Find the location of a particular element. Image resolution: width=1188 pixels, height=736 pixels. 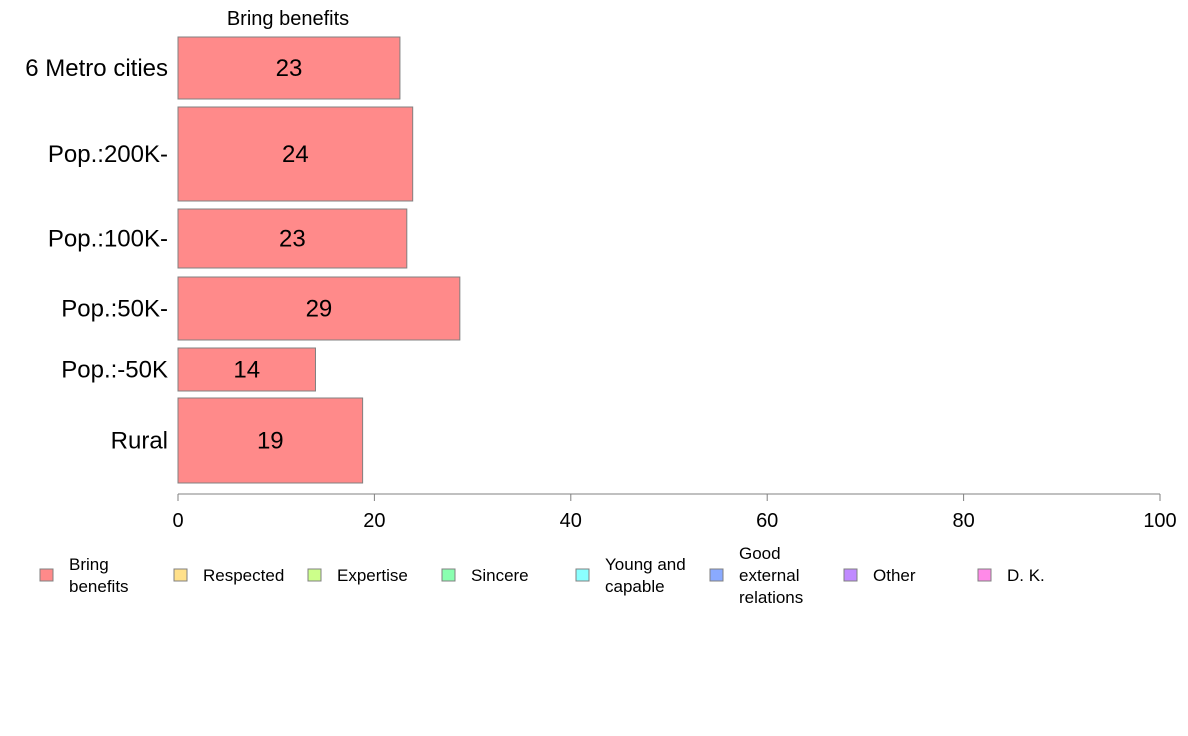

x-tick-label: 80 is located at coordinates (963, 521).